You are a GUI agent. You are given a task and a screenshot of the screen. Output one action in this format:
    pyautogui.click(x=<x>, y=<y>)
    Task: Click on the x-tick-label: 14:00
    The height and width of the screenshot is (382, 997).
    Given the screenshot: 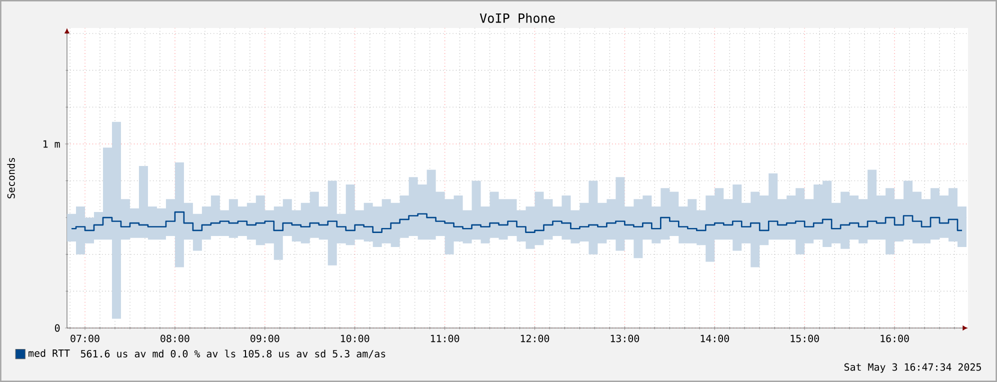 What is the action you would take?
    pyautogui.click(x=714, y=338)
    